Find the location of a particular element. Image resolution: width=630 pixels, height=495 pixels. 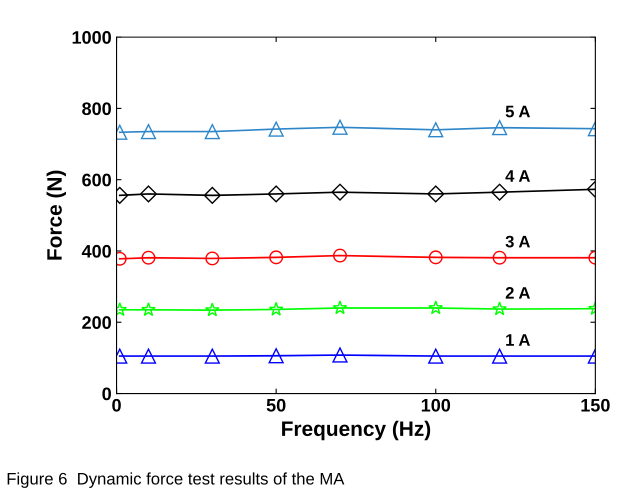

caption: Figure 6 Dynamic force test results of the MA is located at coordinates (176, 480).